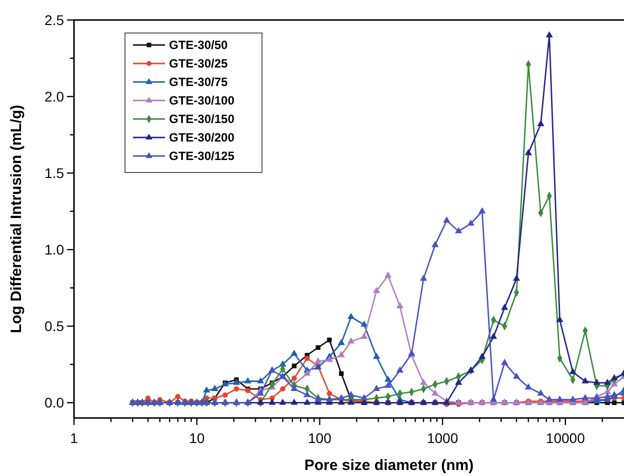  I want to click on legend-label: GTE-30/125, so click(202, 156).